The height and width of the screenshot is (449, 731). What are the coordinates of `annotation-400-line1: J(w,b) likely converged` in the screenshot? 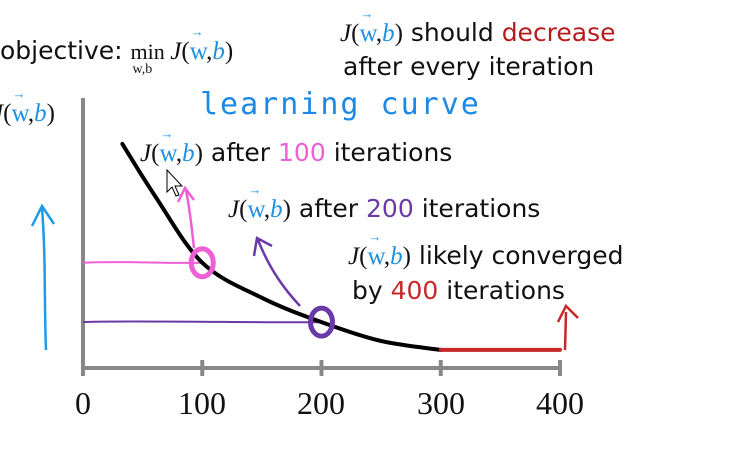 It's located at (485, 256).